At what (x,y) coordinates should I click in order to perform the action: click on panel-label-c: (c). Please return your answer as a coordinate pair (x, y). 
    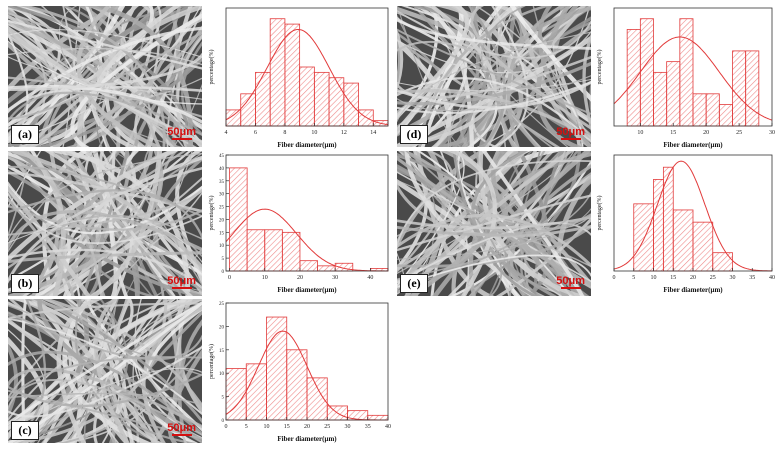
    Looking at the image, I should click on (25, 430).